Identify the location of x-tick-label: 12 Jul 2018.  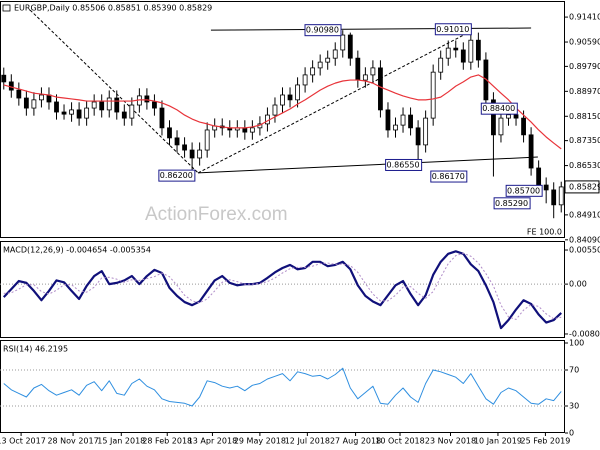
(307, 441).